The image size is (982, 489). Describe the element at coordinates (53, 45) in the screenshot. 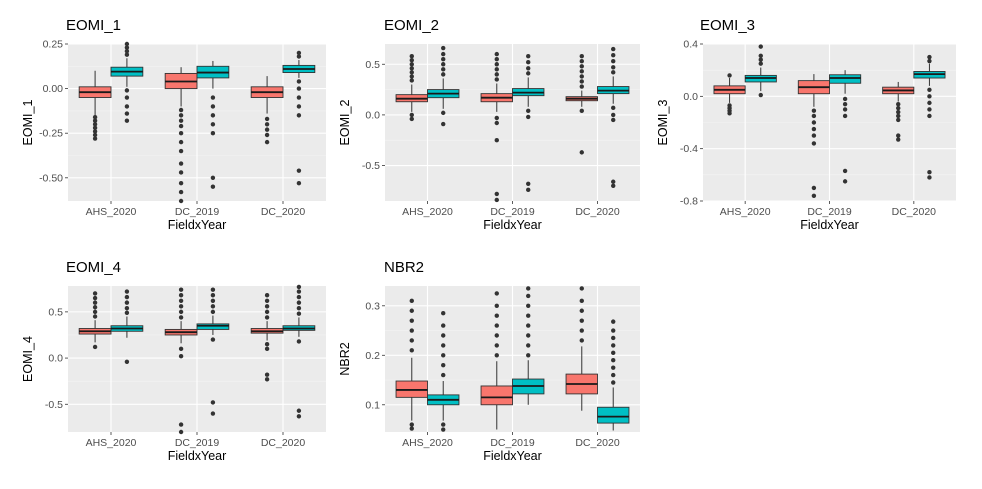

I see `y-tick-label: 0.25` at that location.